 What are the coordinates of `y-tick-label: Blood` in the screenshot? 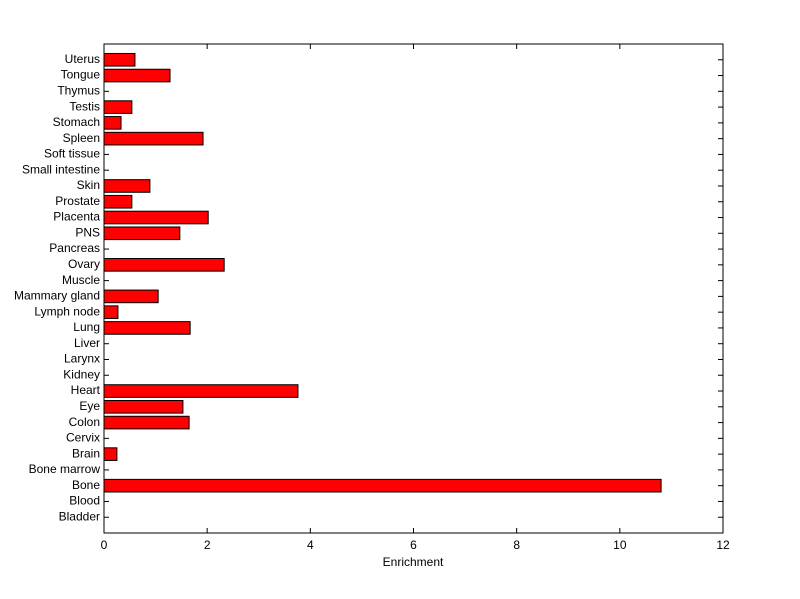 It's located at (84, 501).